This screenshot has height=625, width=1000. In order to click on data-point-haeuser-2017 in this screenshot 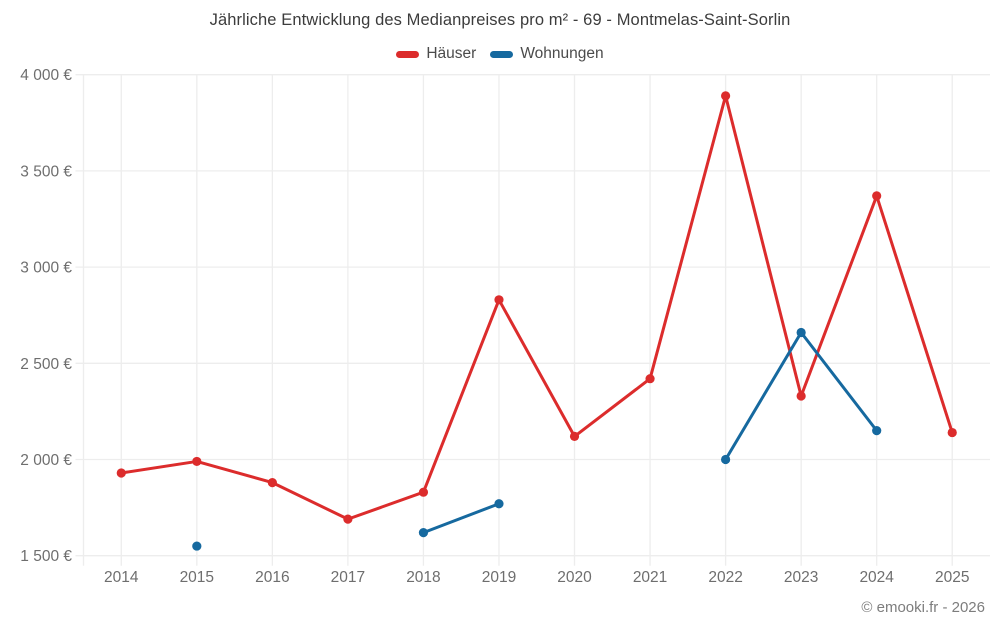, I will do `click(348, 519)`.